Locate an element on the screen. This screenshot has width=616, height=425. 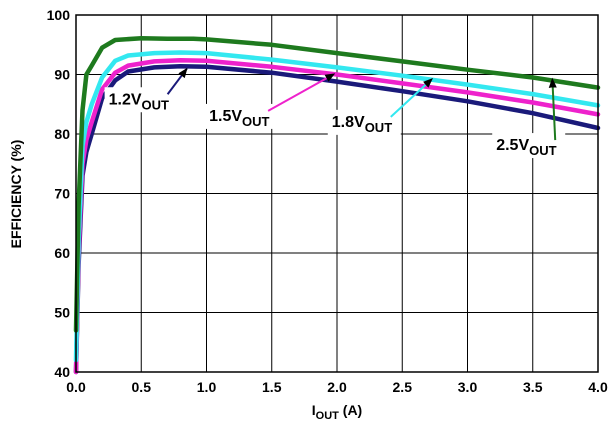
x-tick-label-0: 0.0 is located at coordinates (76, 387).